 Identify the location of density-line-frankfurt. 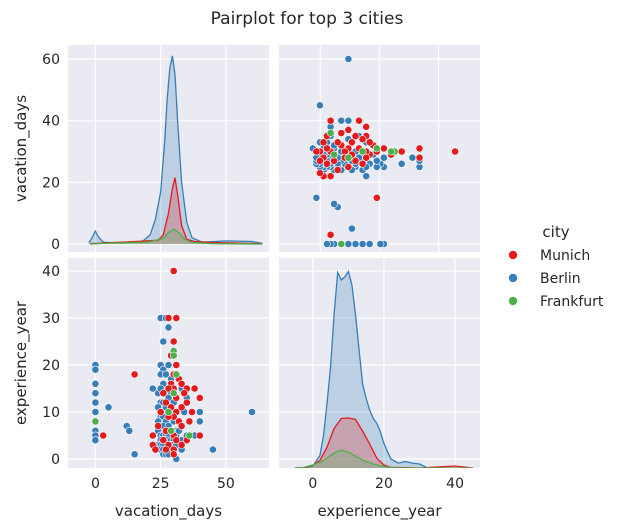
(383, 458).